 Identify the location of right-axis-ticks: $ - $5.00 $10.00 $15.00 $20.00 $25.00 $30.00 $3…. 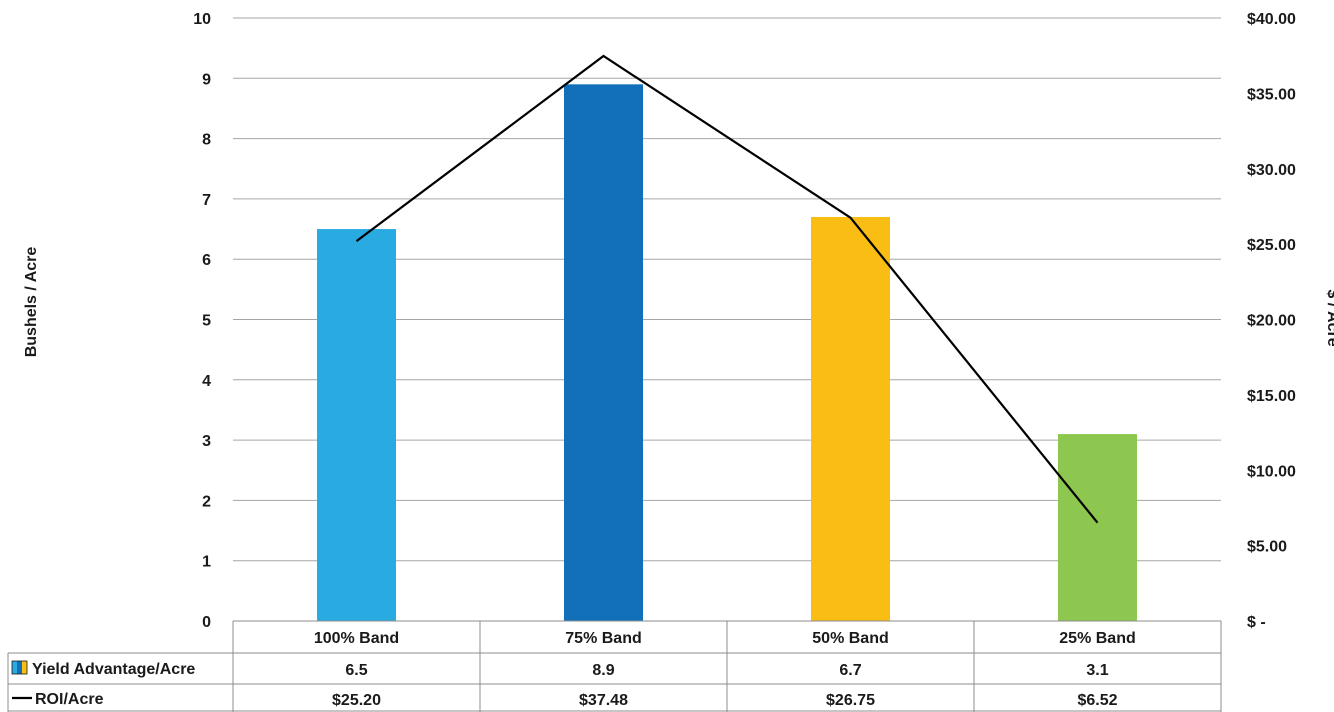
(1271, 321).